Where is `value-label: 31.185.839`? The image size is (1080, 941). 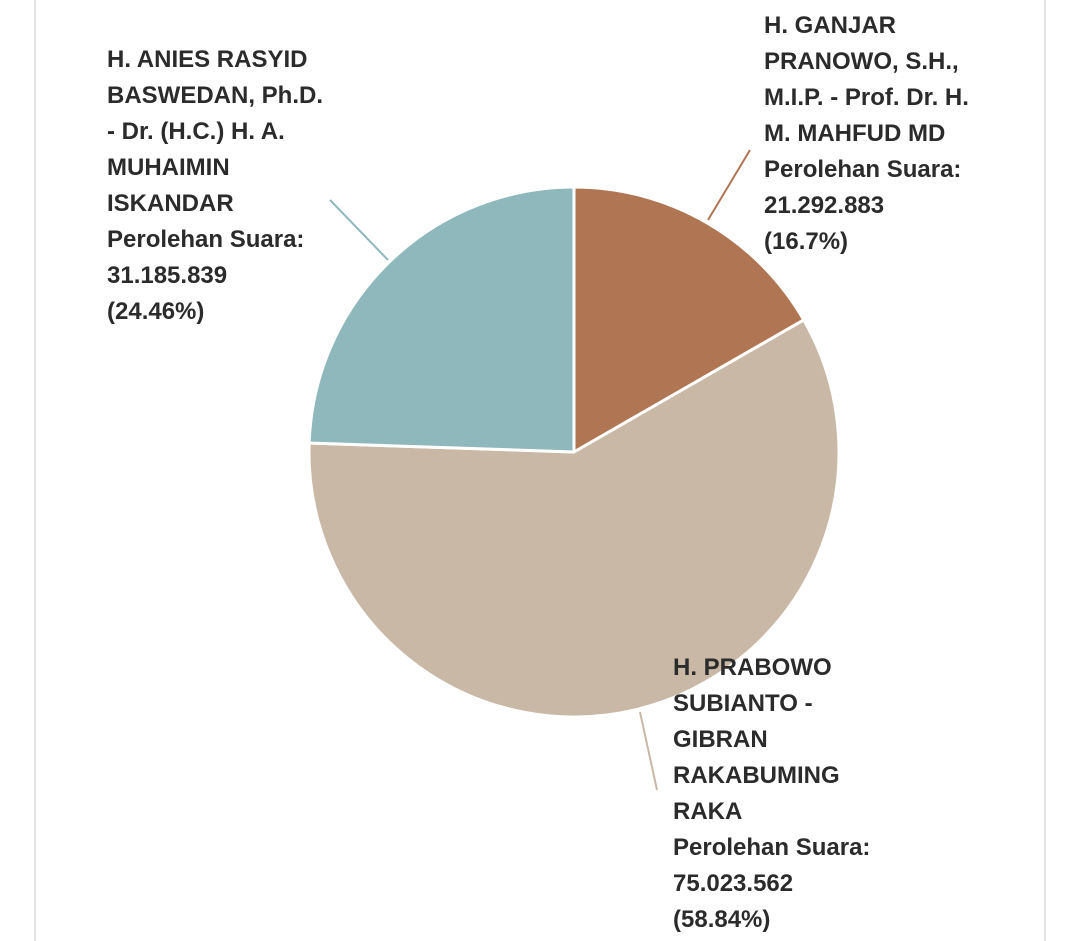 value-label: 31.185.839 is located at coordinates (167, 275).